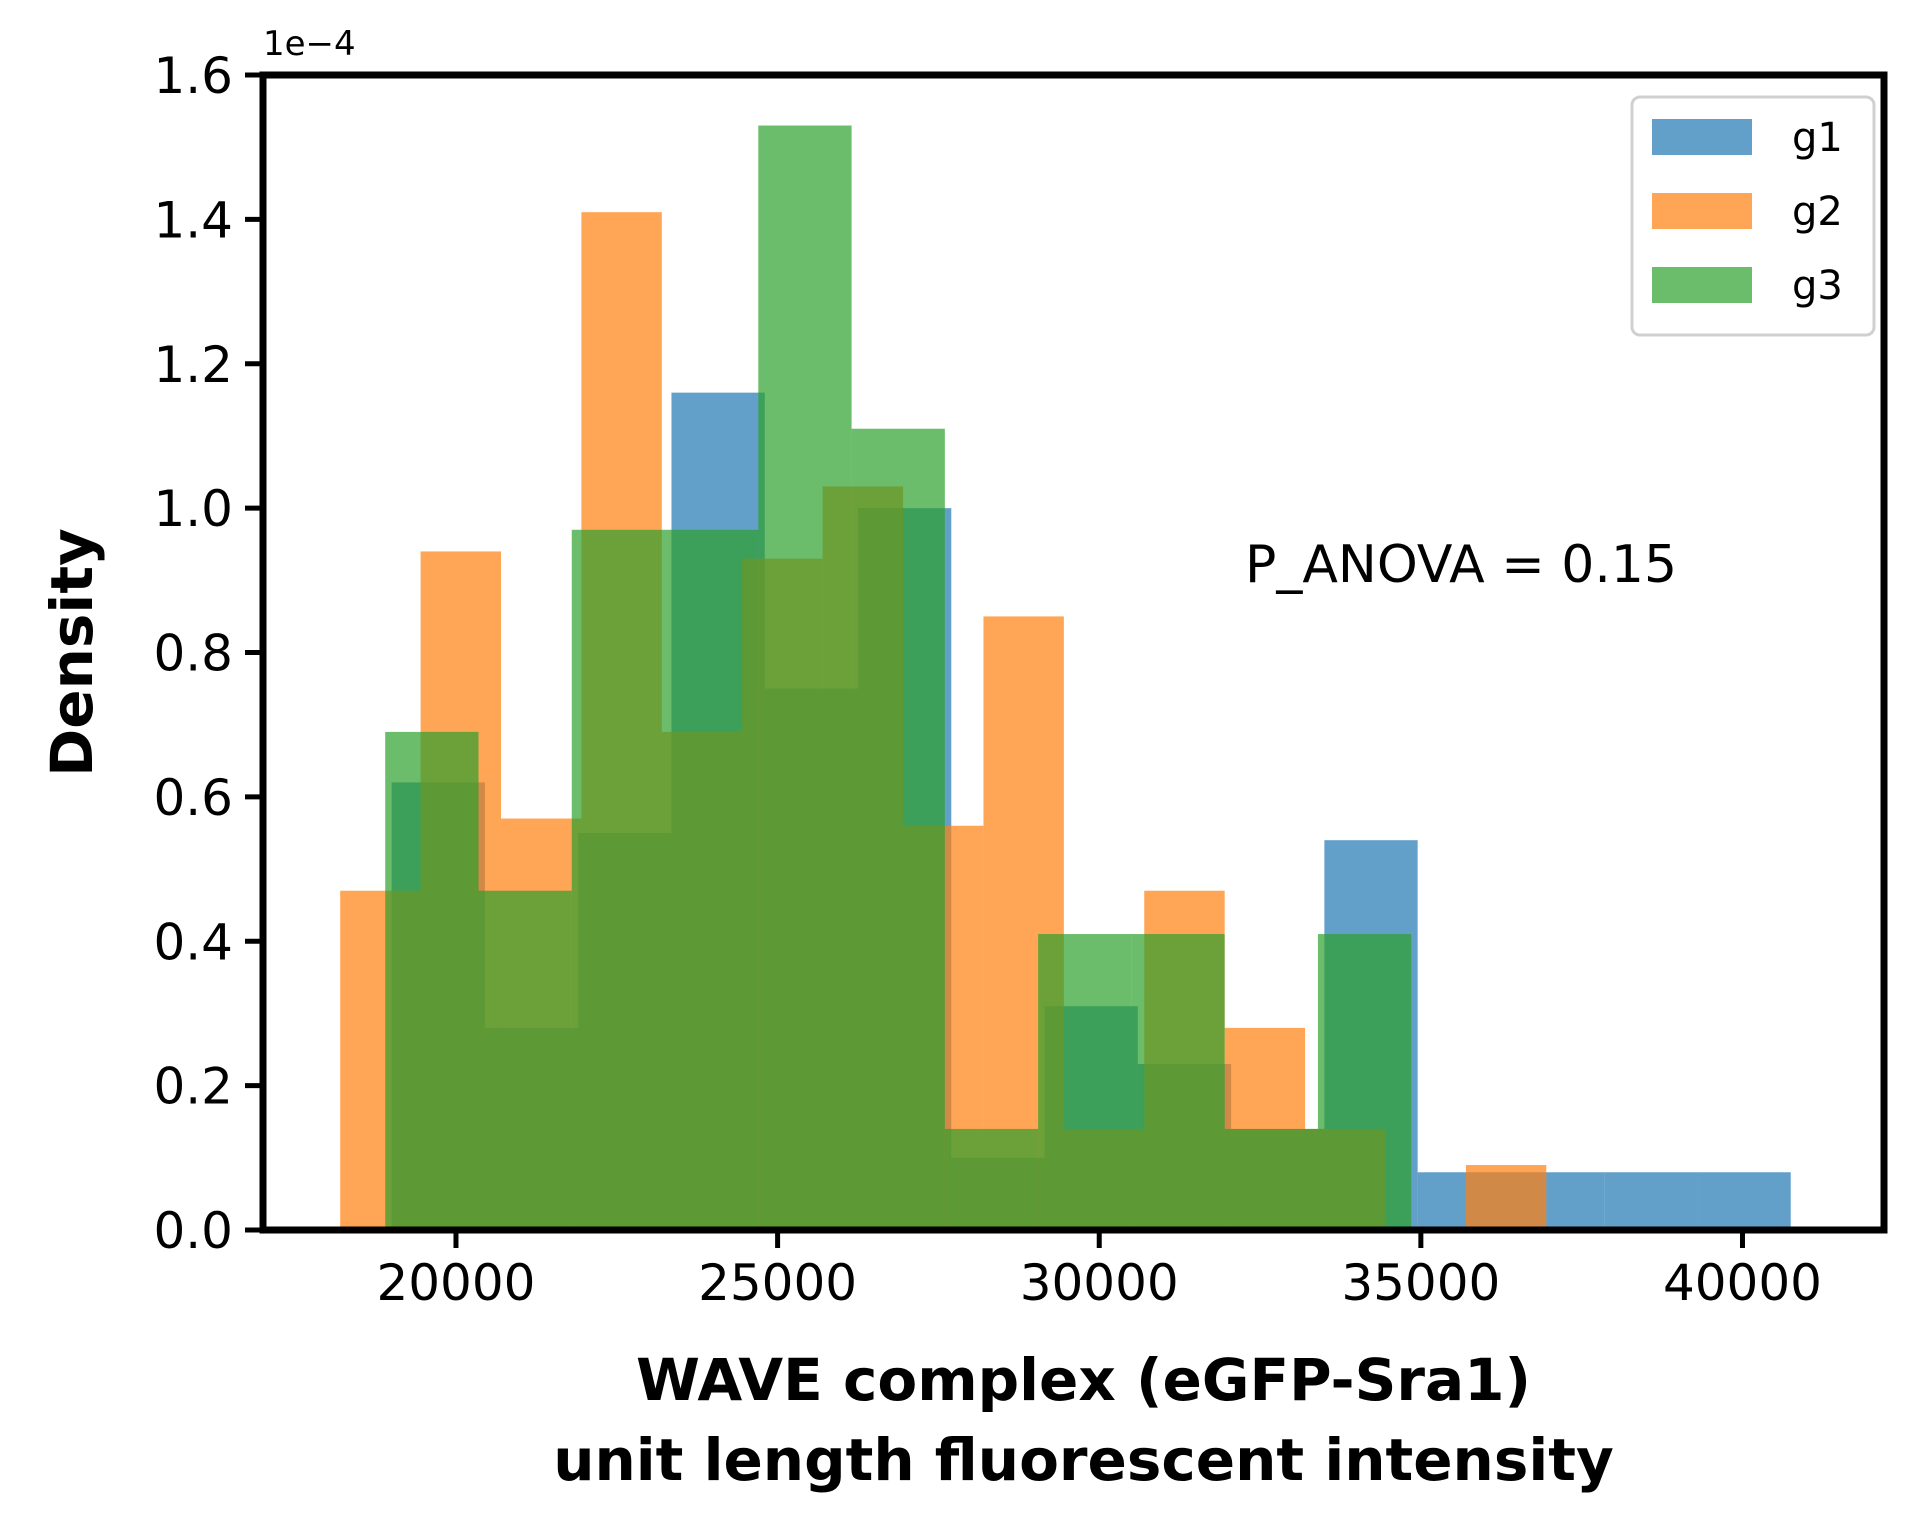 Image resolution: width=1920 pixels, height=1526 pixels. Describe the element at coordinates (193, 509) in the screenshot. I see `y-tick-label: 1.0` at that location.